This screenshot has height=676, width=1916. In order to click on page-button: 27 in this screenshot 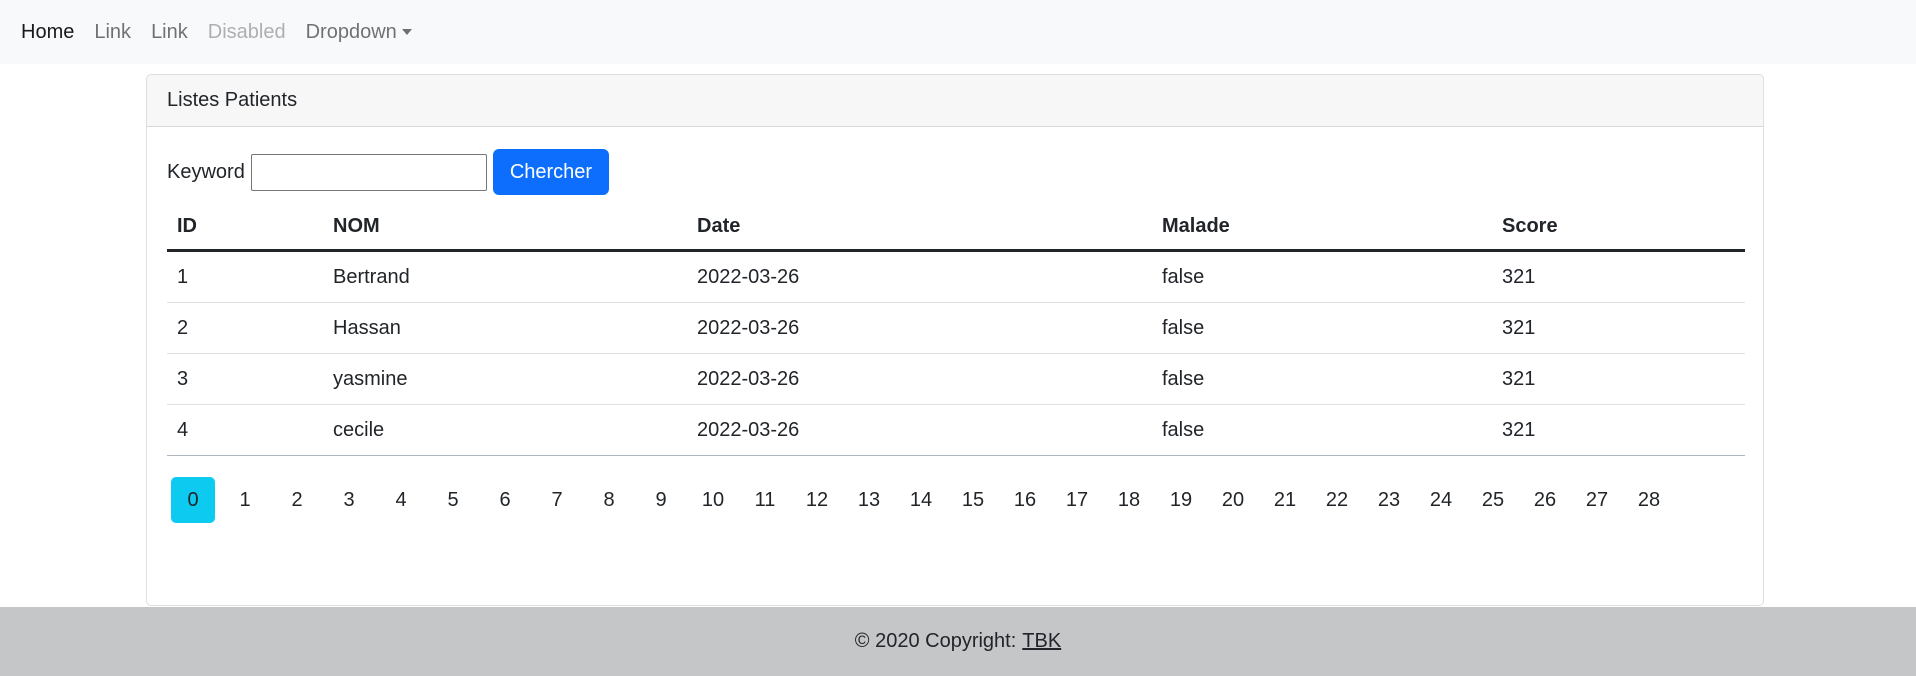, I will do `click(1597, 499)`.